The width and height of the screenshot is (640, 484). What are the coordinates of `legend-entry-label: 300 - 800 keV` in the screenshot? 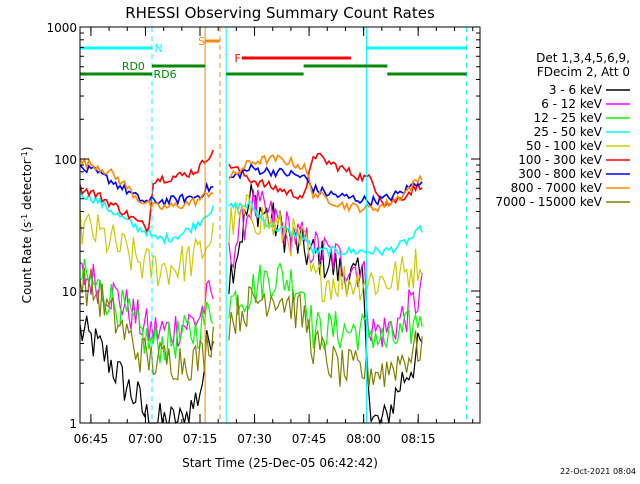 It's located at (560, 174).